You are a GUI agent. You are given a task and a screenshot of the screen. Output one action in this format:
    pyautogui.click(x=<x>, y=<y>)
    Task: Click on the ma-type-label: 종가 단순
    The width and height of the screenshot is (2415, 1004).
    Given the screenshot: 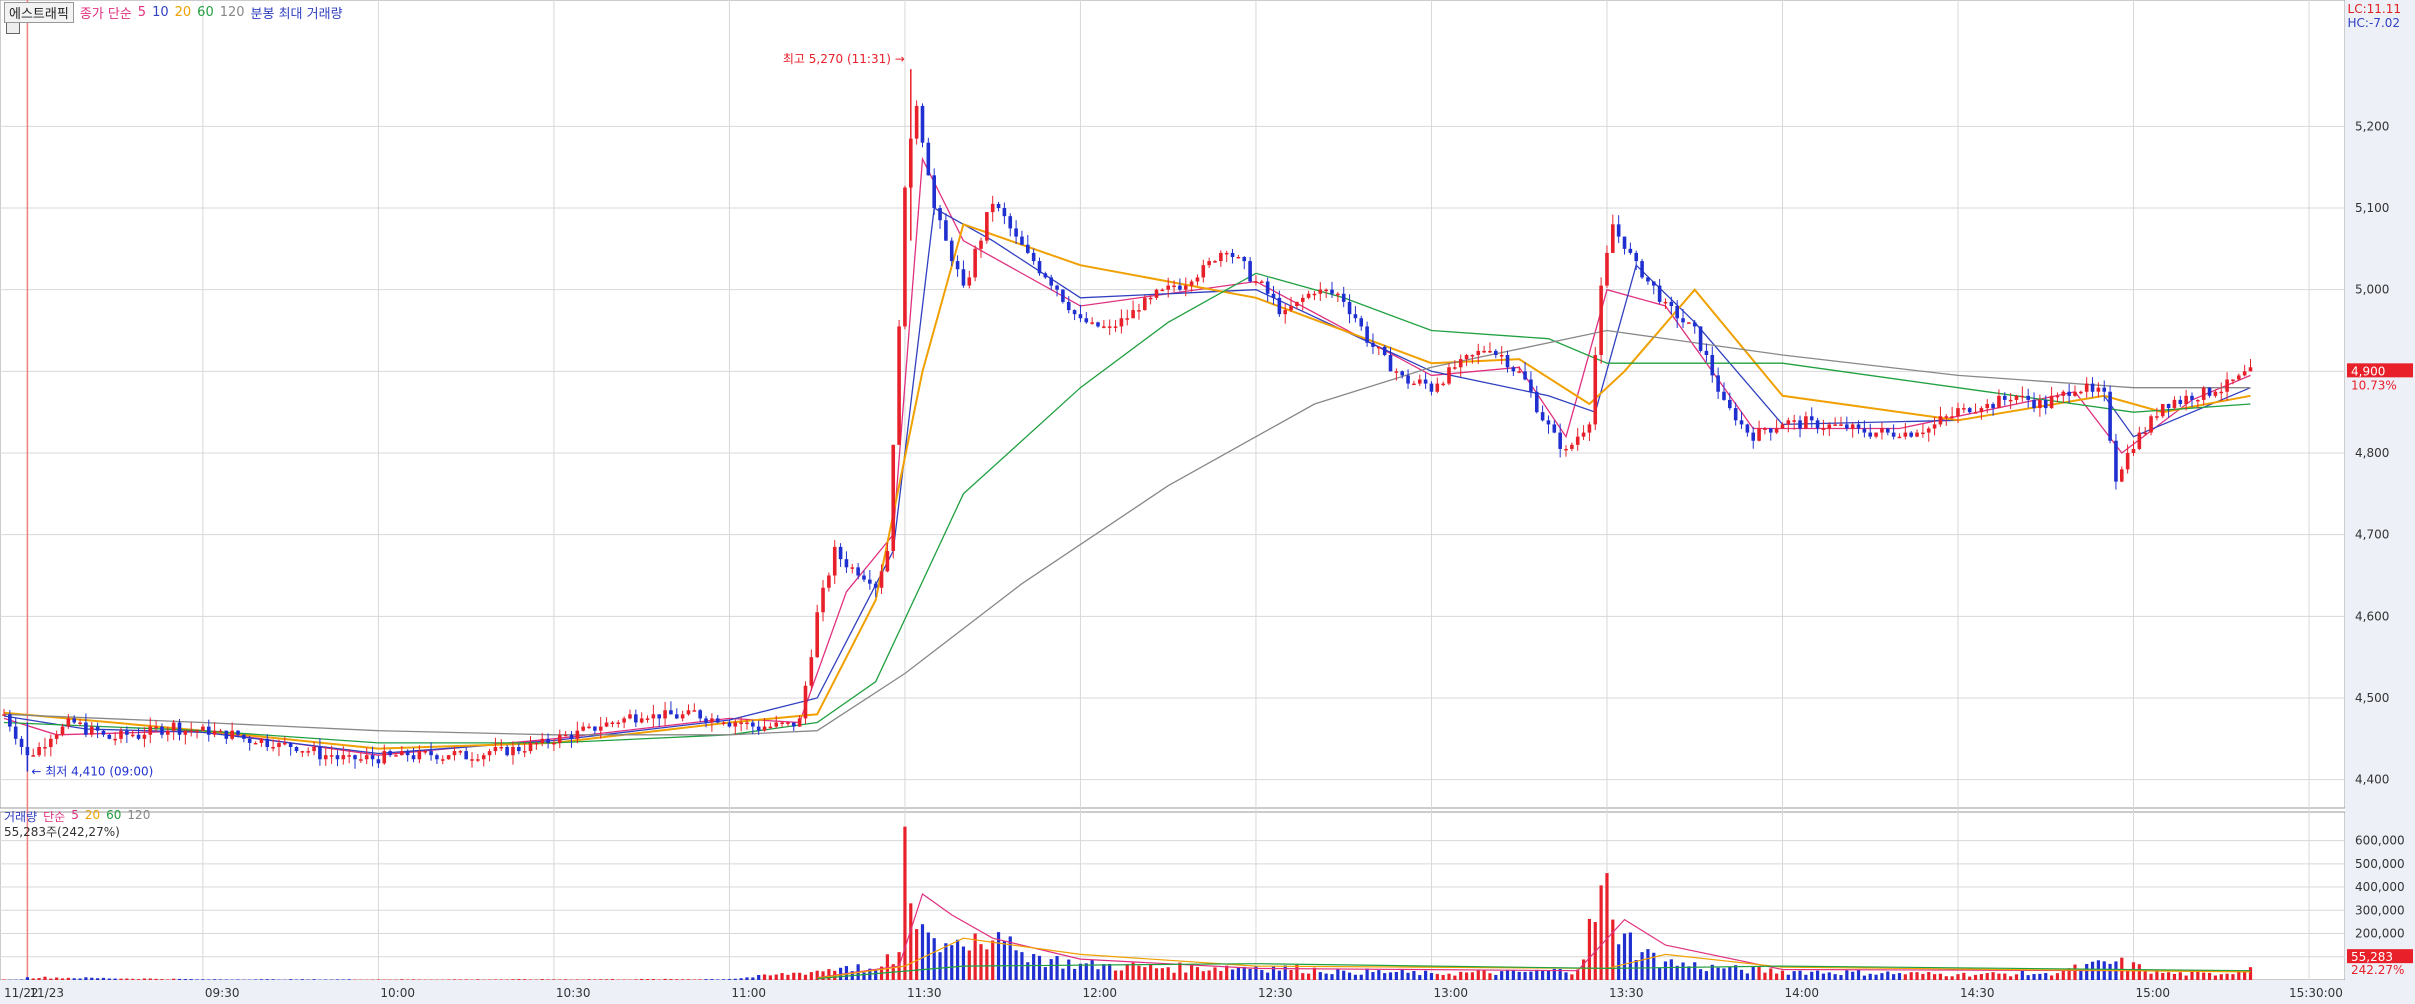 What is the action you would take?
    pyautogui.click(x=105, y=14)
    